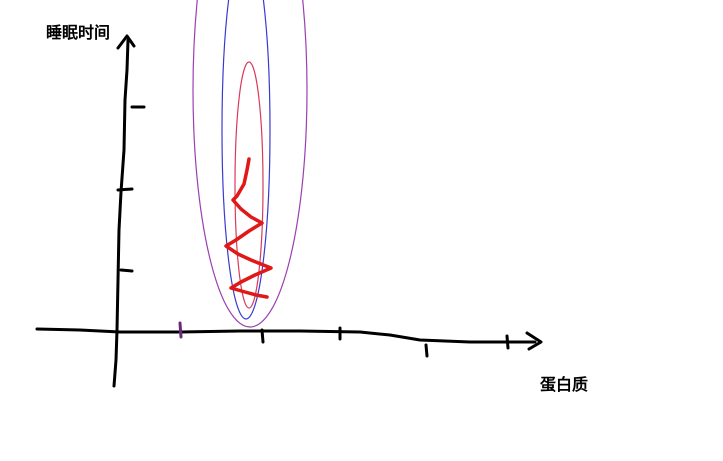 Image resolution: width=723 pixels, height=461 pixels. I want to click on contour-middle, so click(246, 160).